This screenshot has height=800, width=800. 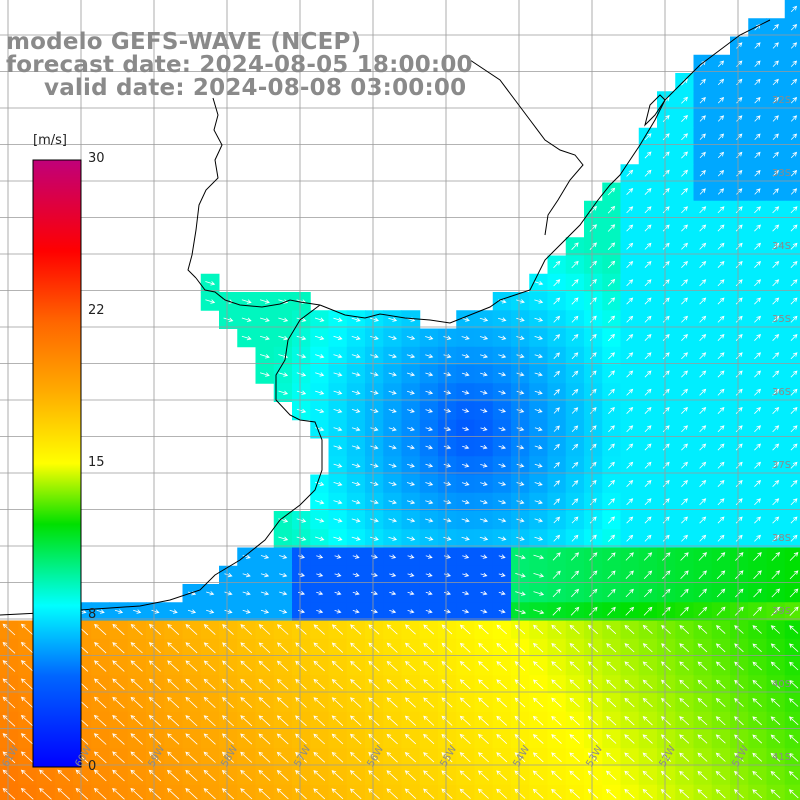 I want to click on lat-label-36s: 36S, so click(x=782, y=392).